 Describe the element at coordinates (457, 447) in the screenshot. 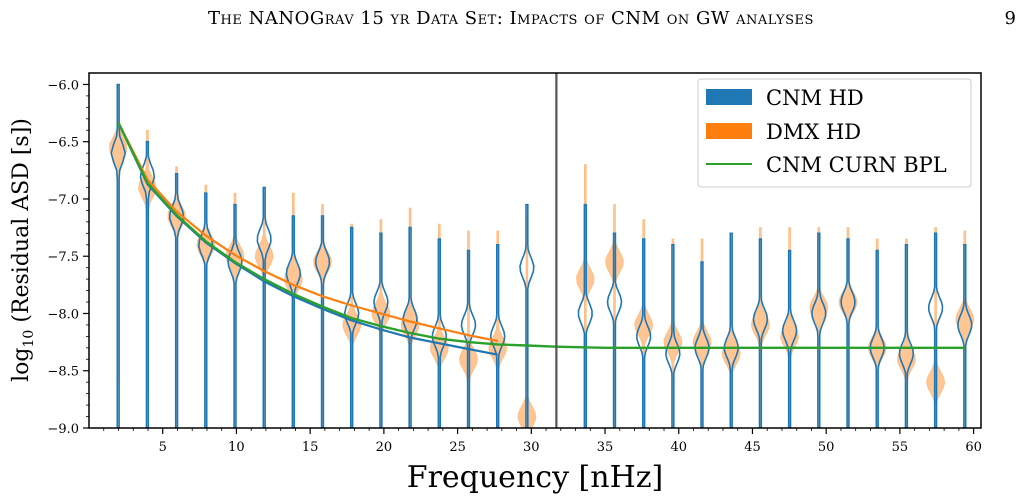

I see `x-tick-label: 25` at that location.